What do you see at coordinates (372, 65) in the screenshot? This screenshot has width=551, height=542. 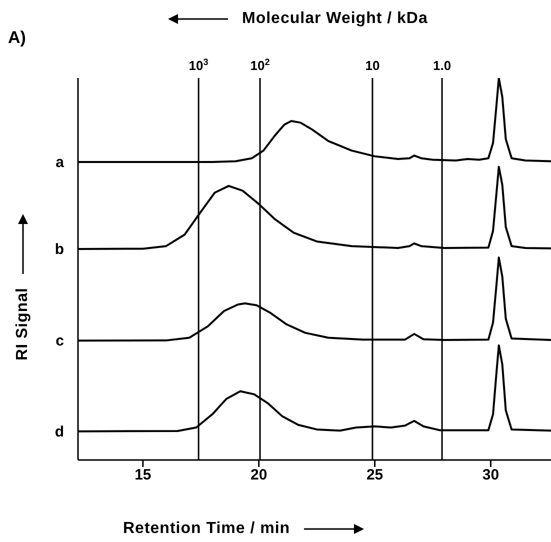 I see `text: 10` at bounding box center [372, 65].